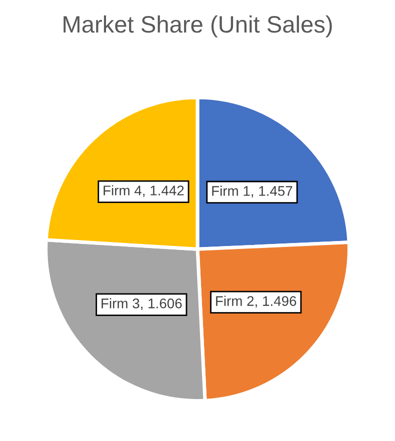 The image size is (395, 441). I want to click on data-label: , 1.457, so click(272, 192).